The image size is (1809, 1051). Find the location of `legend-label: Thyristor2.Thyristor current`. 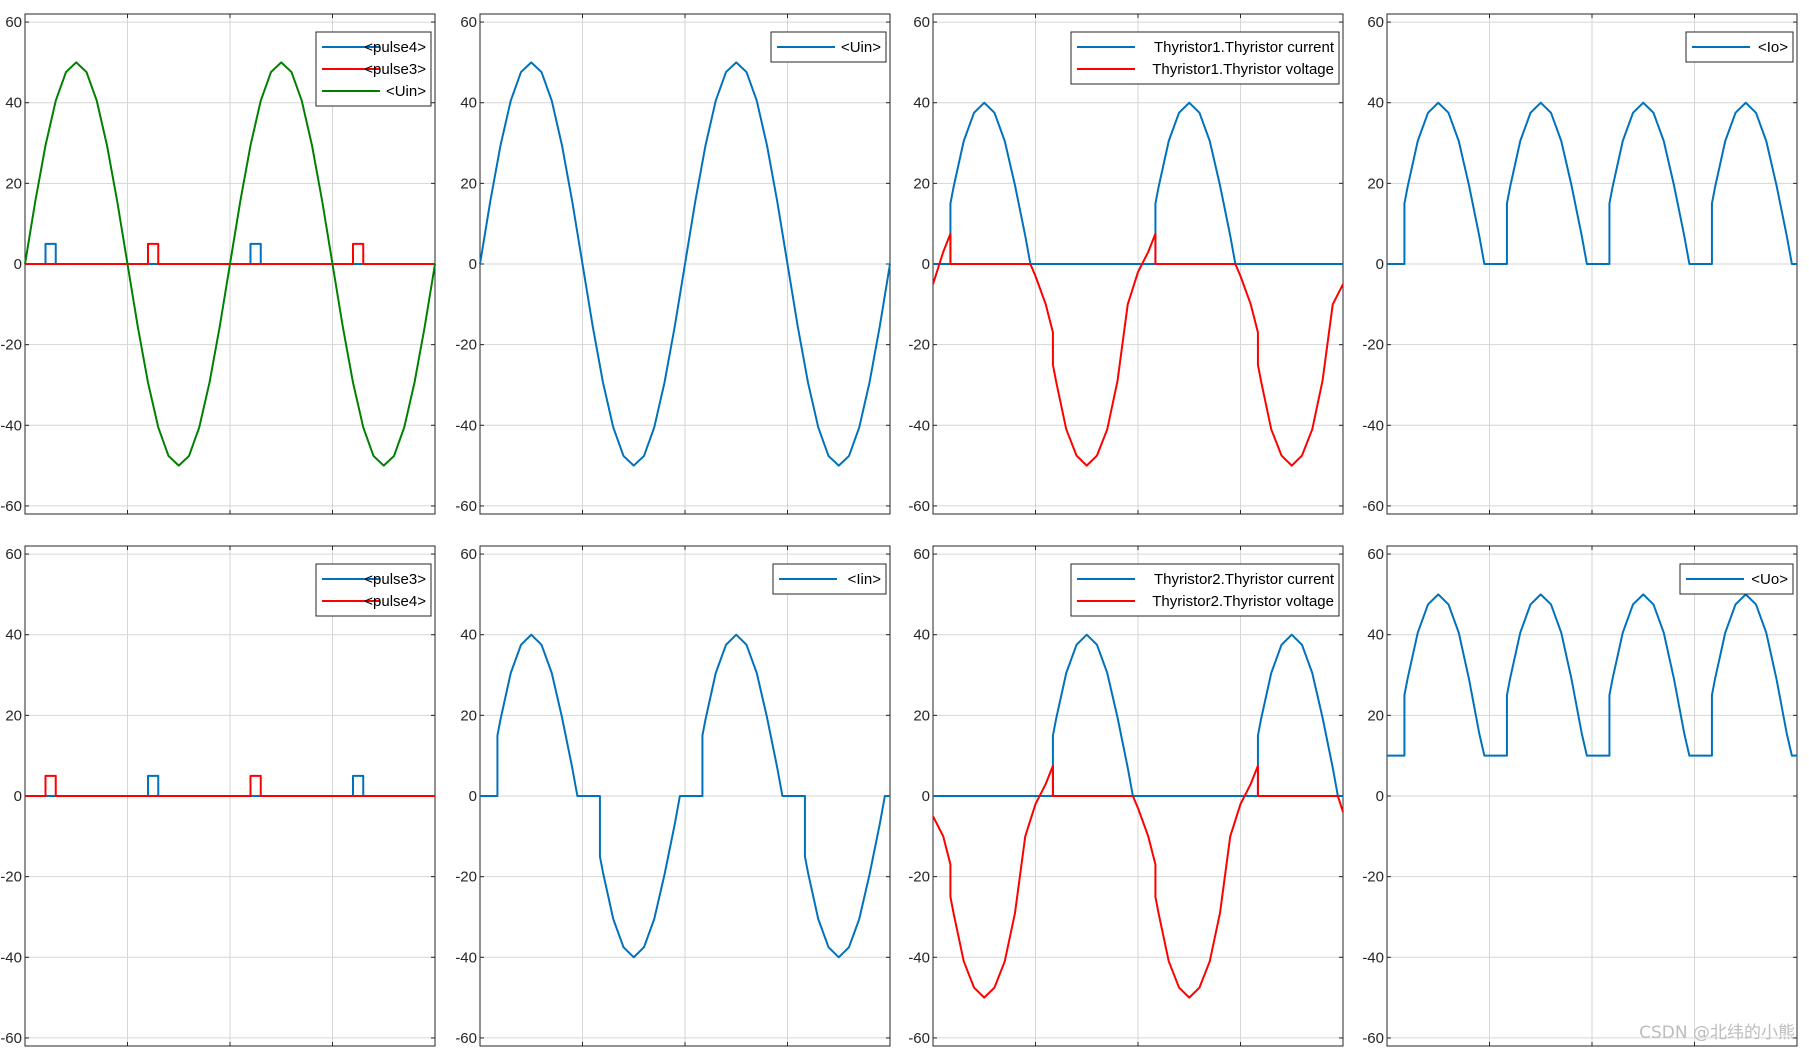

legend-label: Thyristor2.Thyristor current is located at coordinates (1244, 579).